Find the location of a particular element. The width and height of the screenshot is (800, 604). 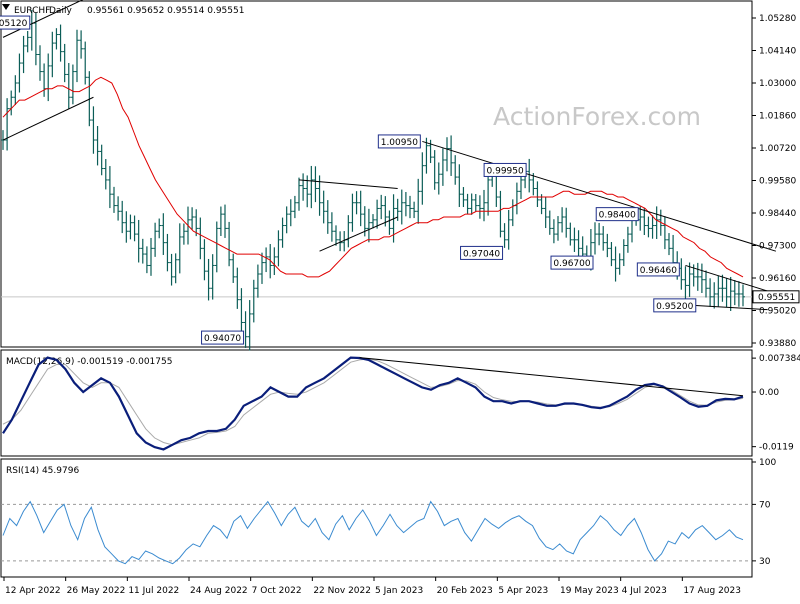

price-annotation-label: 0.94070 is located at coordinates (222, 339).